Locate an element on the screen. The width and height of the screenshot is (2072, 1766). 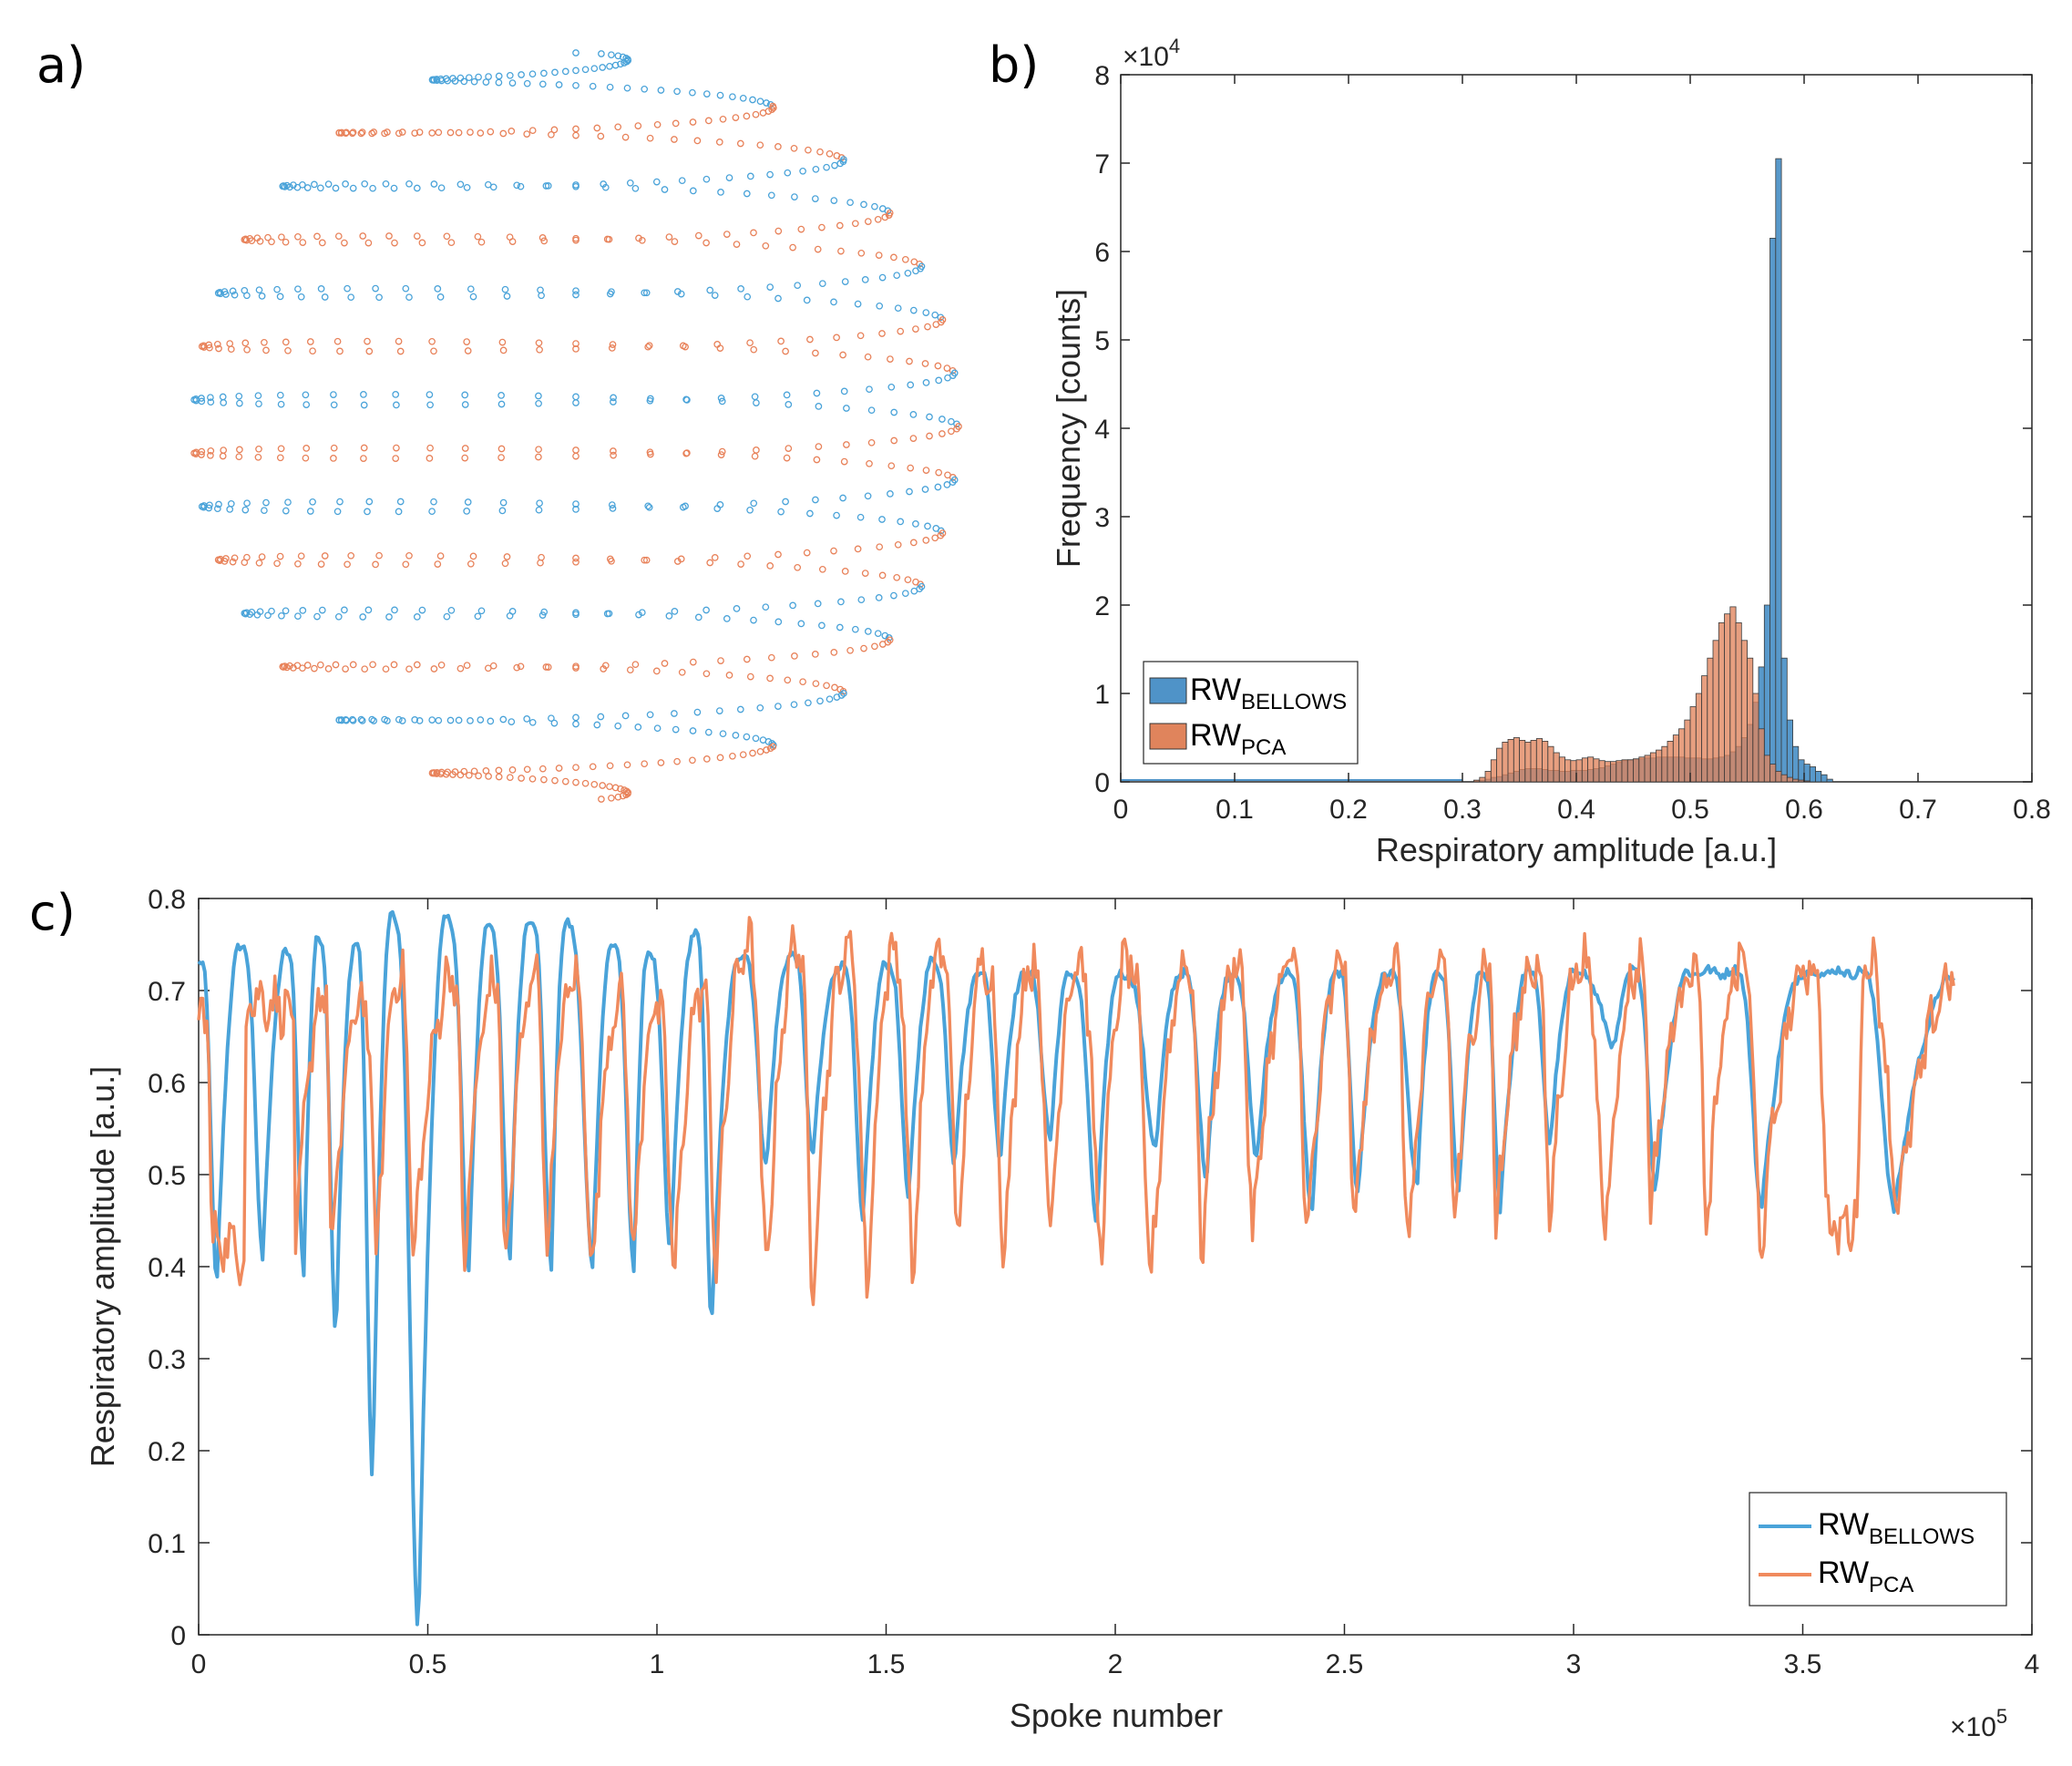
panel-c-xscale: ×10⁵ is located at coordinates (1978, 1723).